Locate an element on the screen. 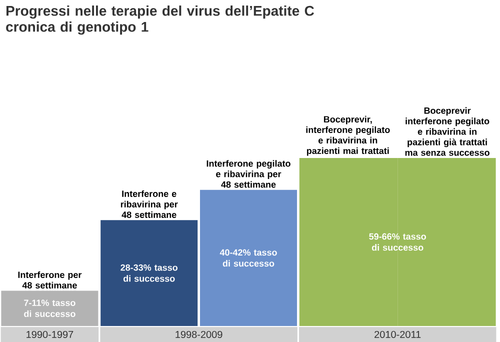 The image size is (500, 342). x-tick-label: Boceprevir interferone pegilato e ribavirina in pazienti già trattati ma senza successo is located at coordinates (447, 131).